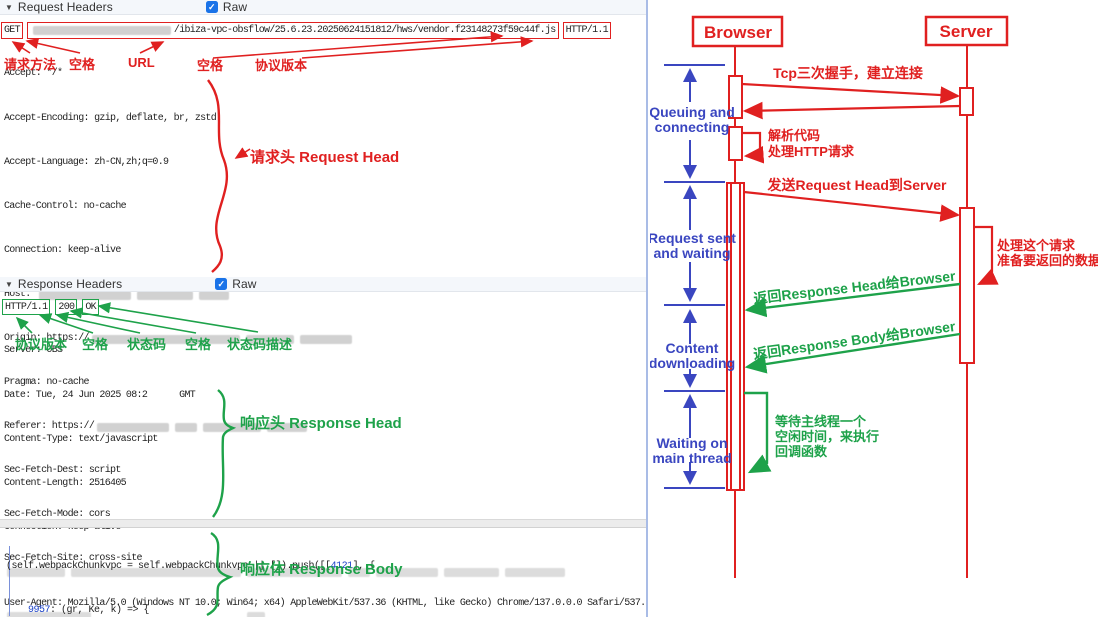 The width and height of the screenshot is (1098, 617). Describe the element at coordinates (33, 74) in the screenshot. I see `header-line: Accept: */*` at that location.